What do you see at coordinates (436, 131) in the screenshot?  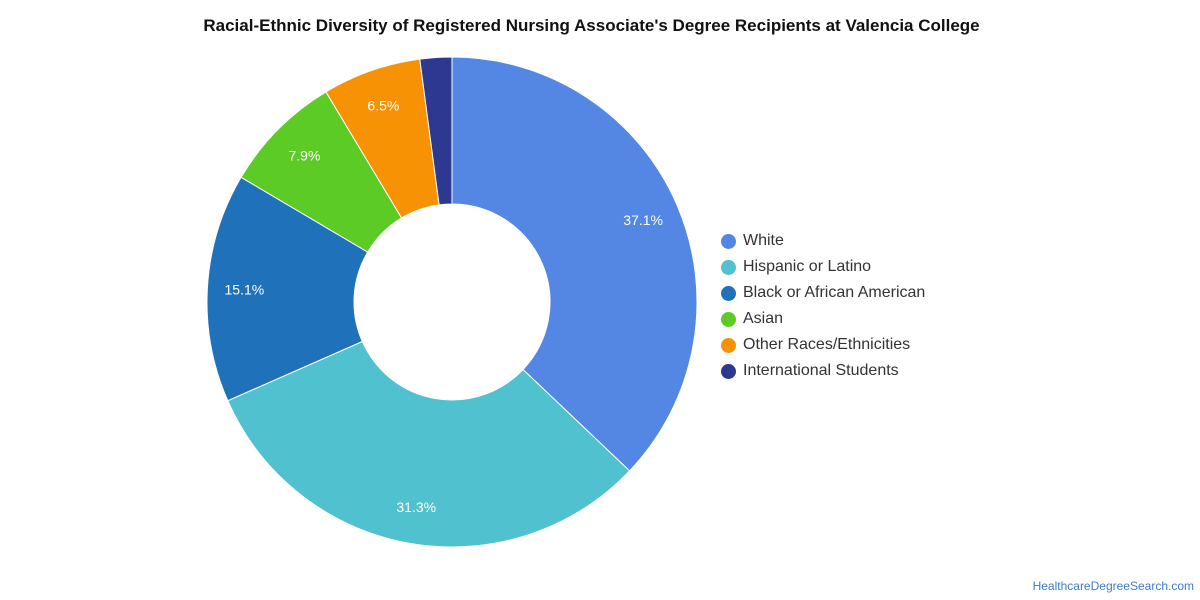 I see `slice-international-students` at bounding box center [436, 131].